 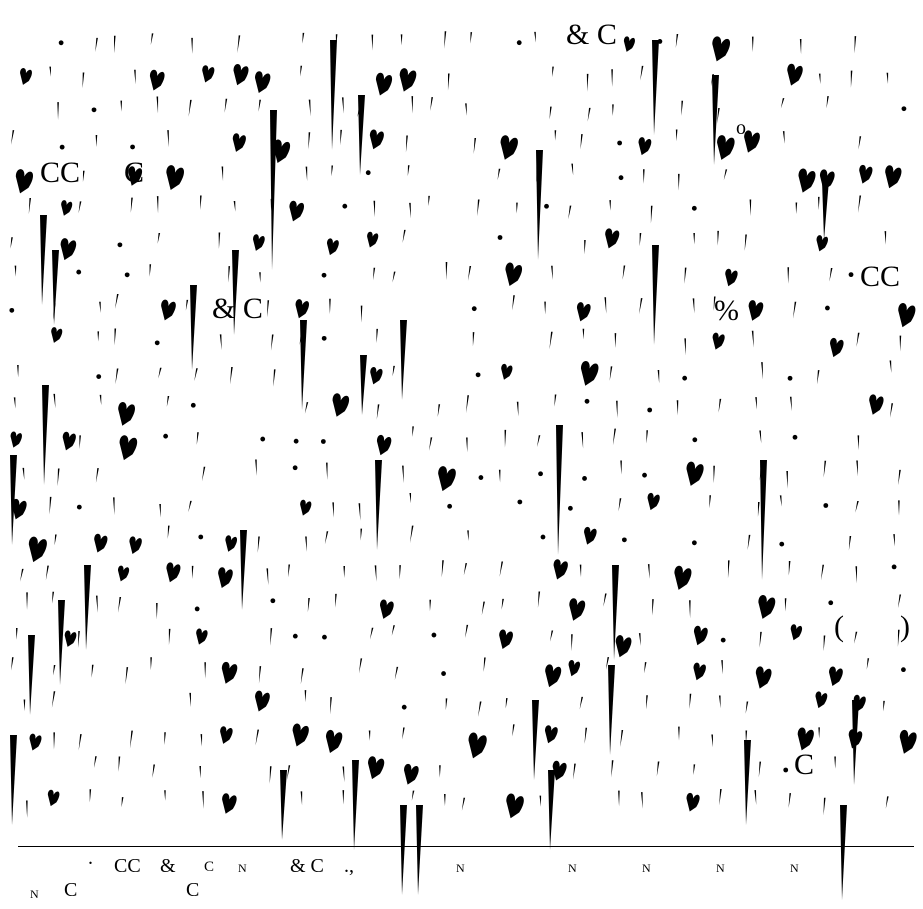 I want to click on text-fragment: C, so click(x=804, y=764).